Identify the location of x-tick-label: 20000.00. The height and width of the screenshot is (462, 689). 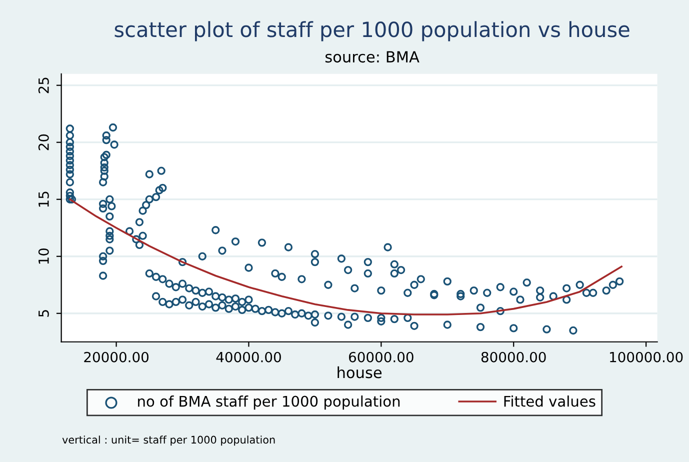
(116, 357).